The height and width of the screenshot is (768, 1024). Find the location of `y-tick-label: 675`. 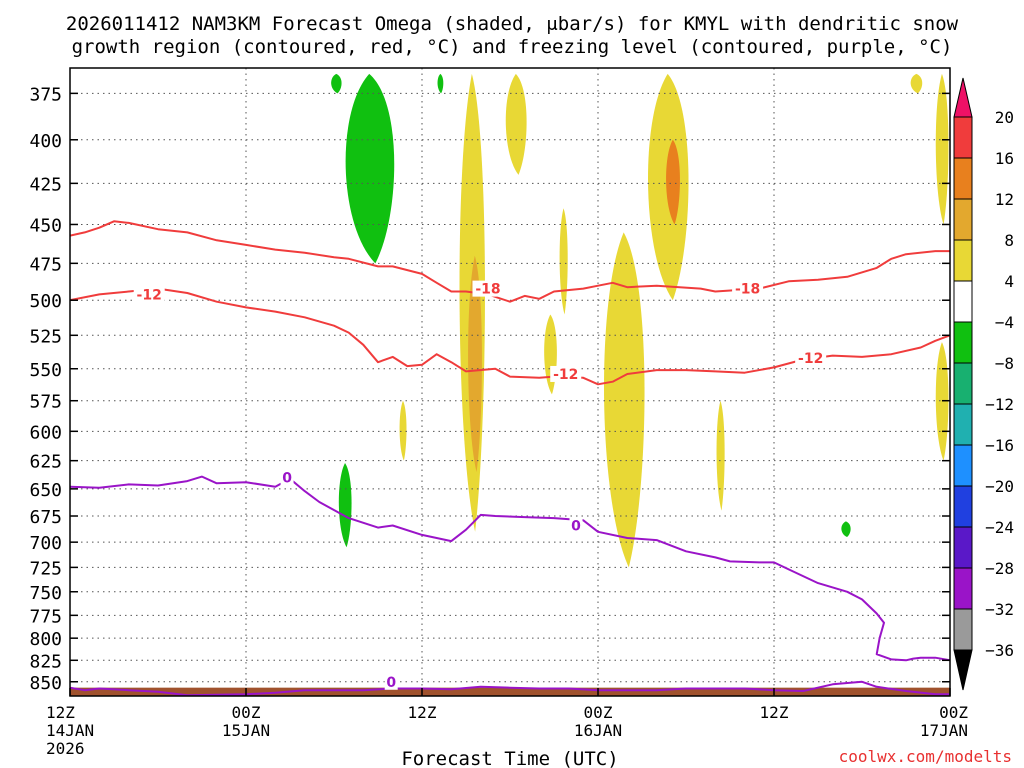

y-tick-label: 675 is located at coordinates (45, 517).